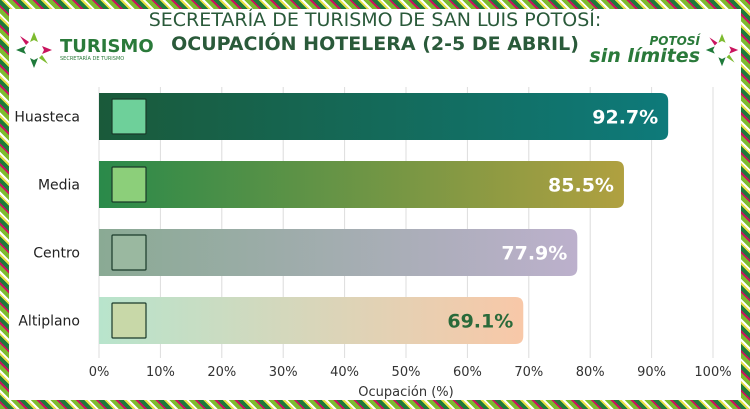 This screenshot has width=750, height=409. I want to click on x-tick-label: 90%, so click(651, 372).